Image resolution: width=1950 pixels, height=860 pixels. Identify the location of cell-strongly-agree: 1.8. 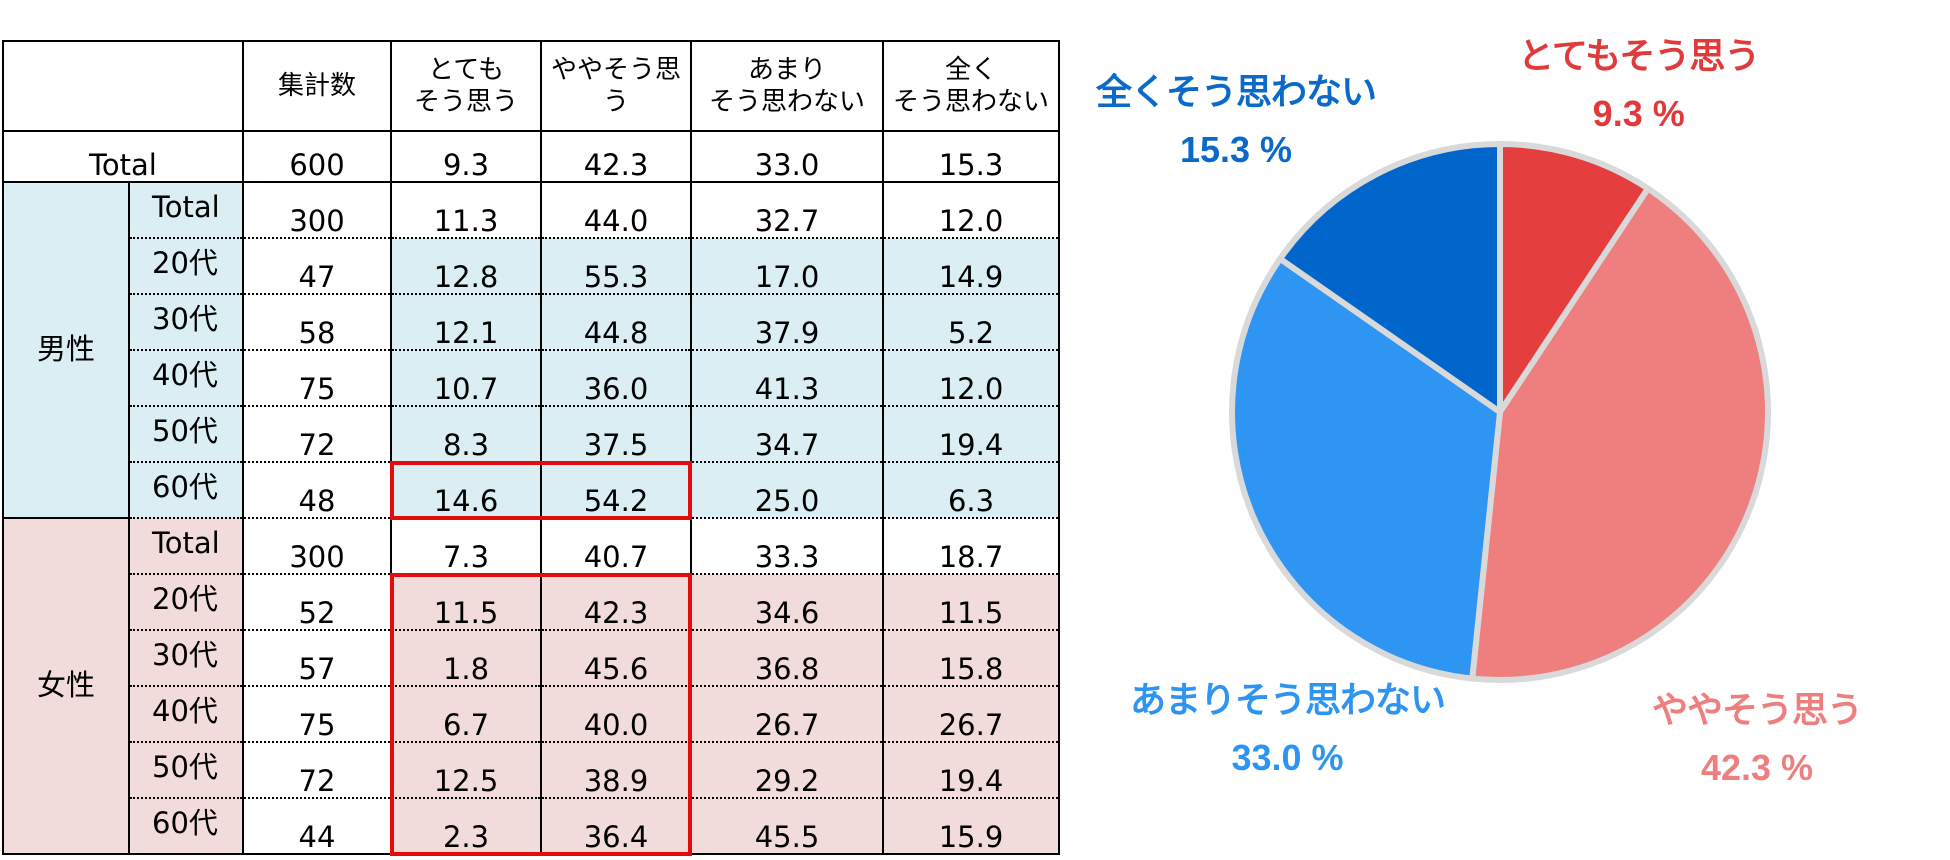
(466, 658).